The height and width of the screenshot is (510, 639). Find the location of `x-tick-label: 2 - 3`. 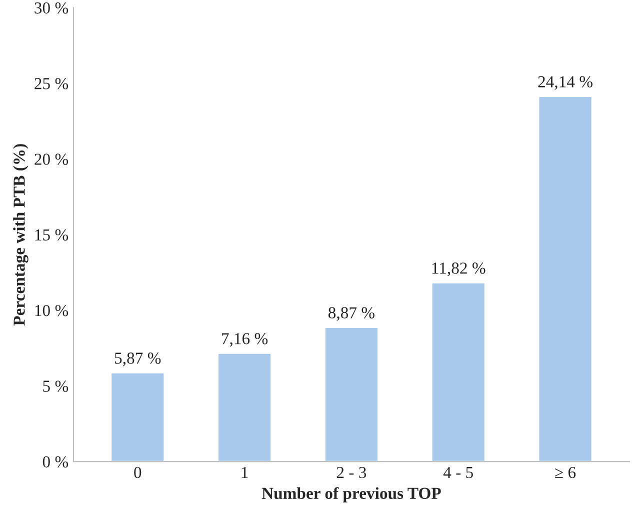

x-tick-label: 2 - 3 is located at coordinates (351, 472).